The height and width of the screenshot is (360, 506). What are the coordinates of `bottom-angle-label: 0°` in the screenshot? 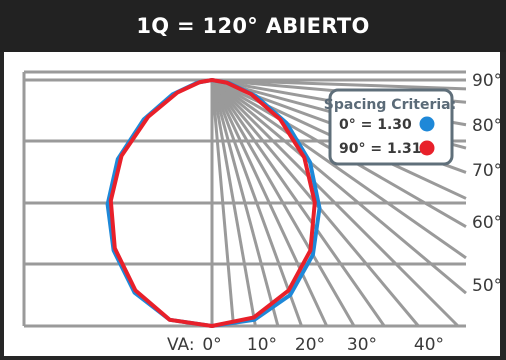 It's located at (211, 345).